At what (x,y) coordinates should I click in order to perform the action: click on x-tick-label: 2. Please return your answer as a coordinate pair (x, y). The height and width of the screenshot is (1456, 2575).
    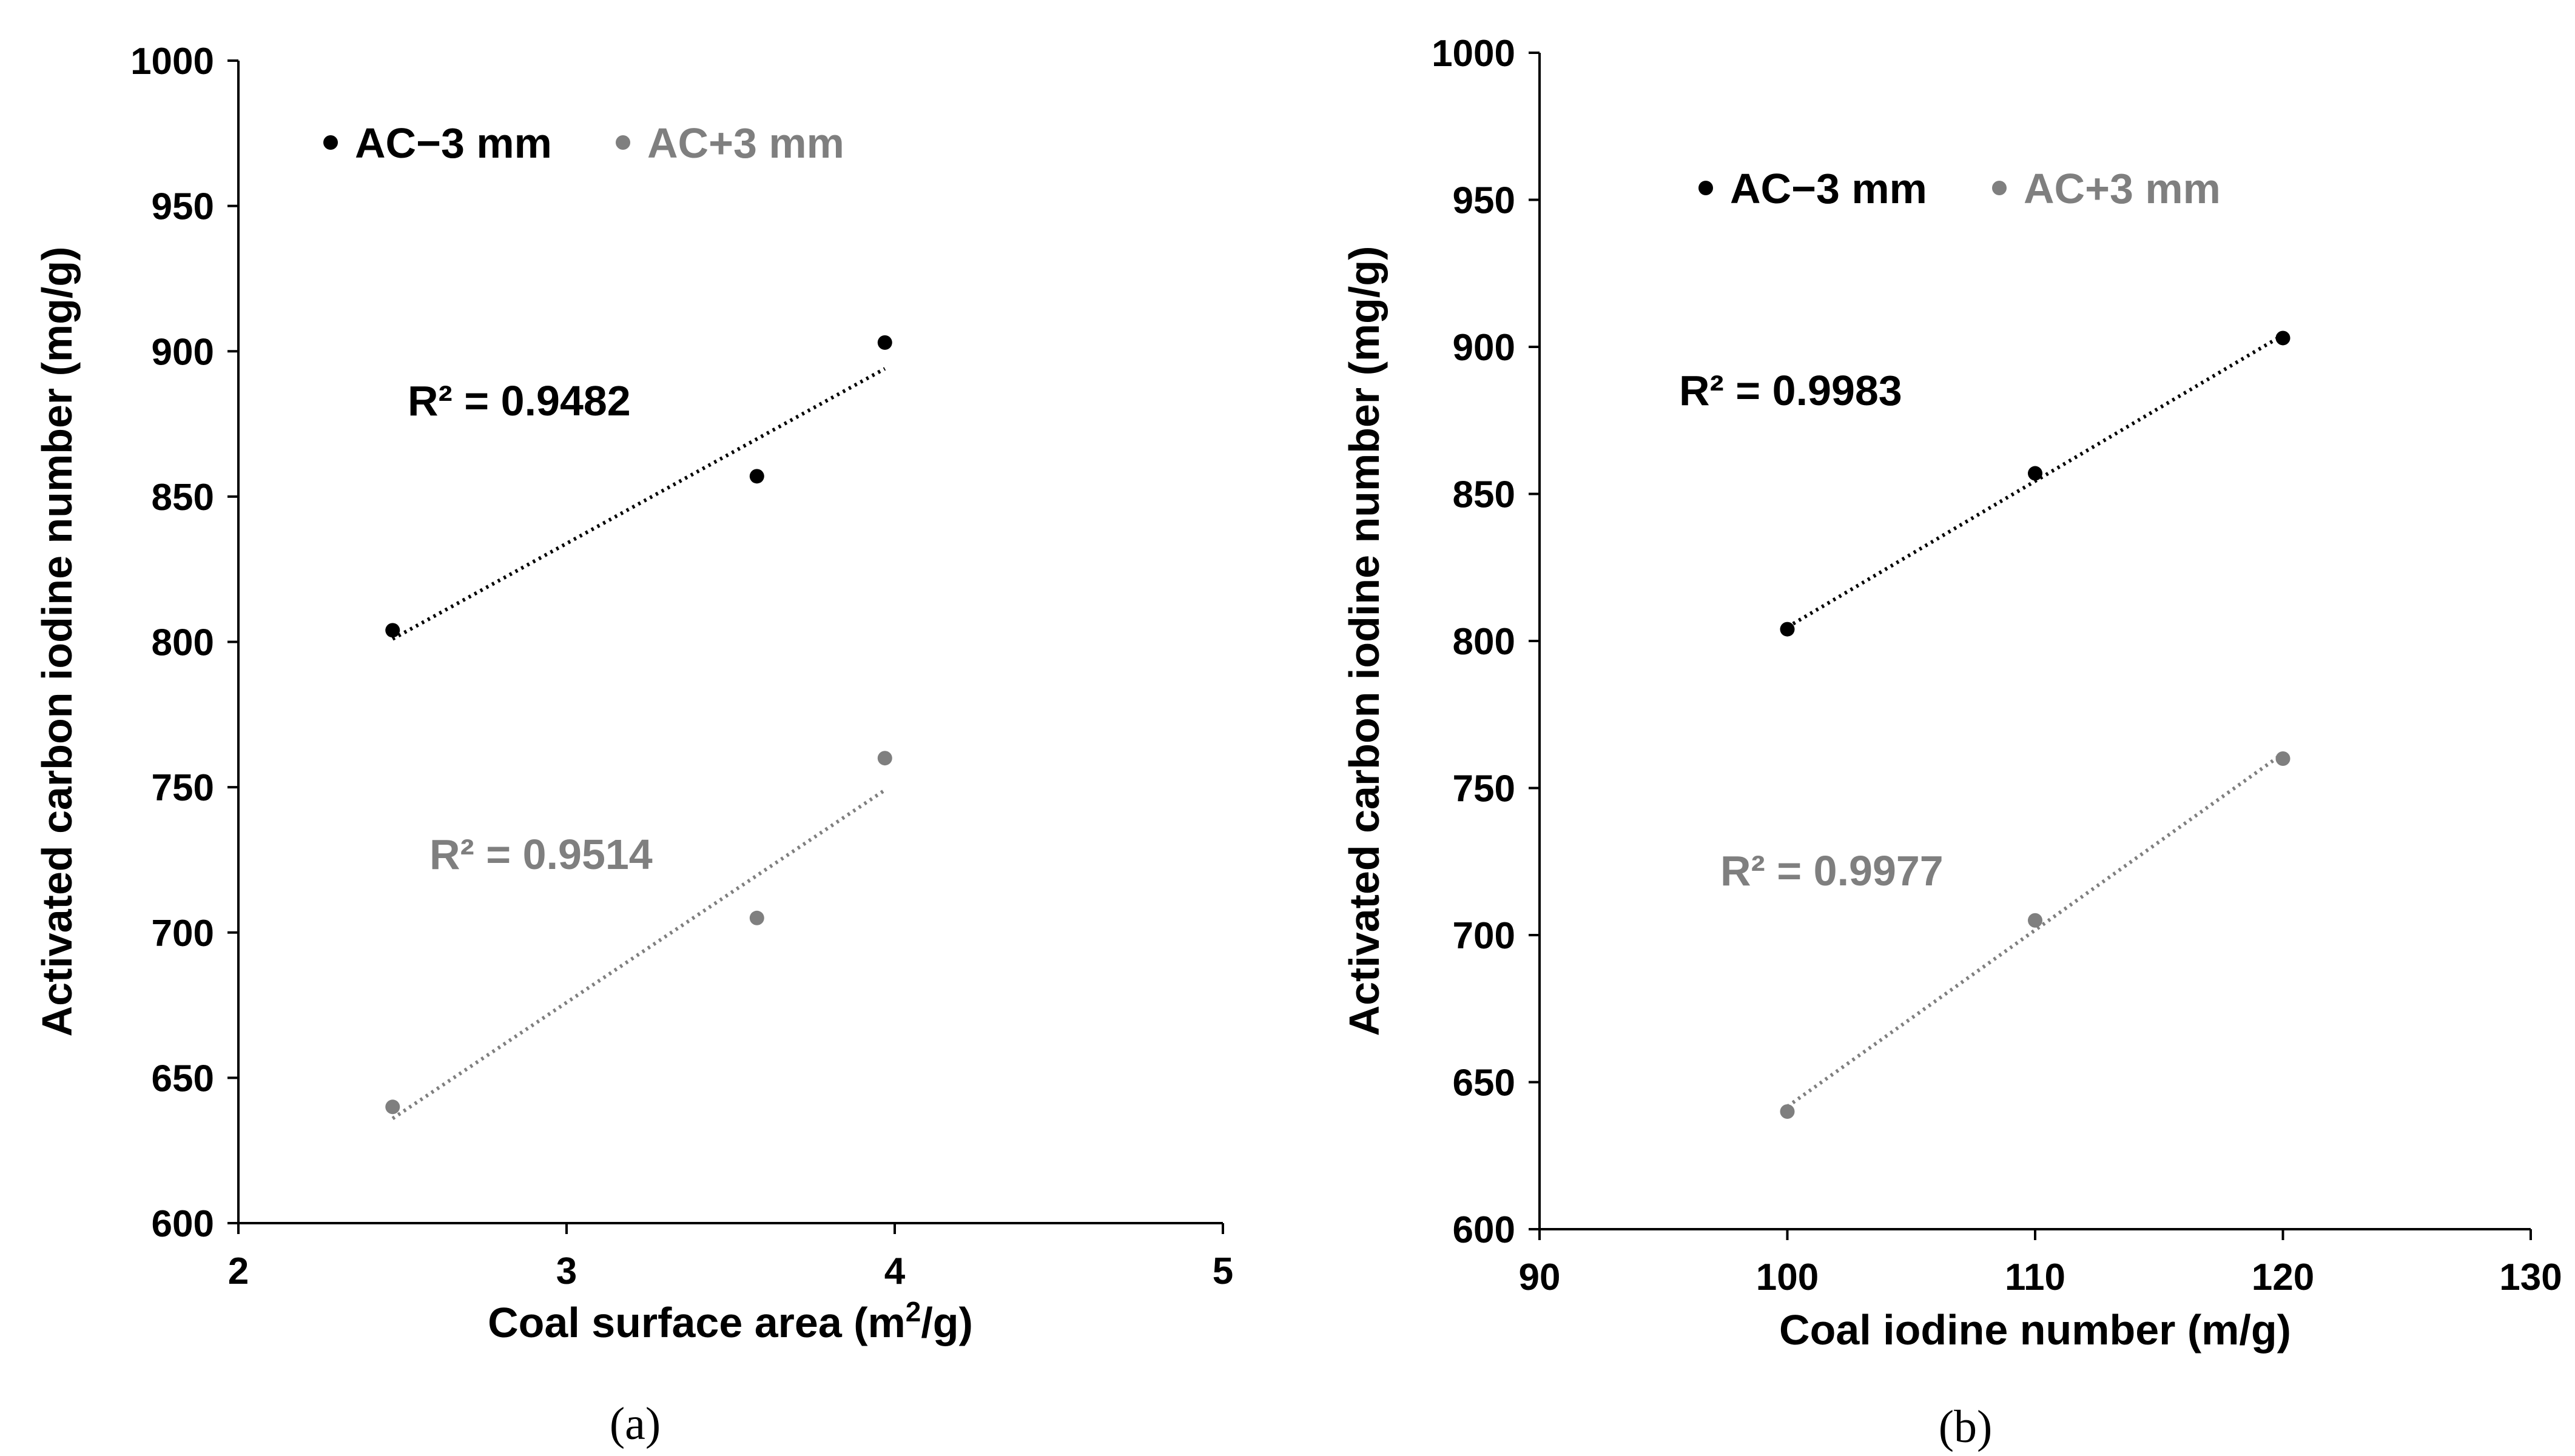
    Looking at the image, I should click on (238, 1271).